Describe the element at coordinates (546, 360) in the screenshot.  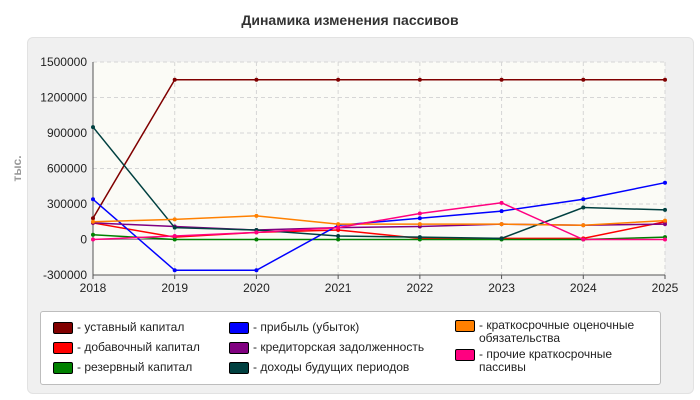
I see `legend-label: - прочие краткосрочные пассивы` at that location.